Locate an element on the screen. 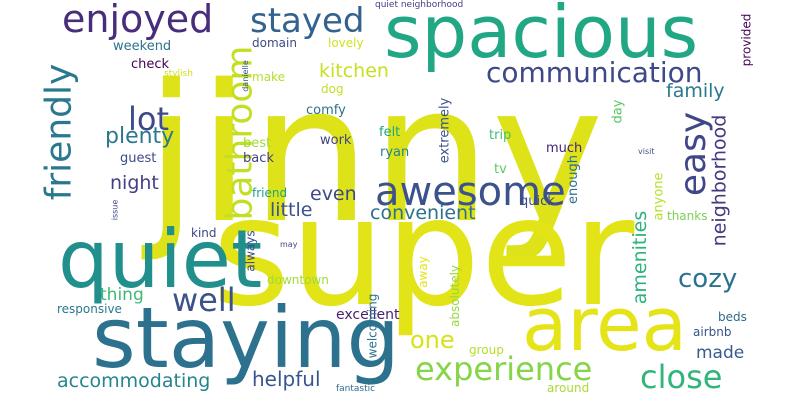  word-may: may is located at coordinates (289, 244).